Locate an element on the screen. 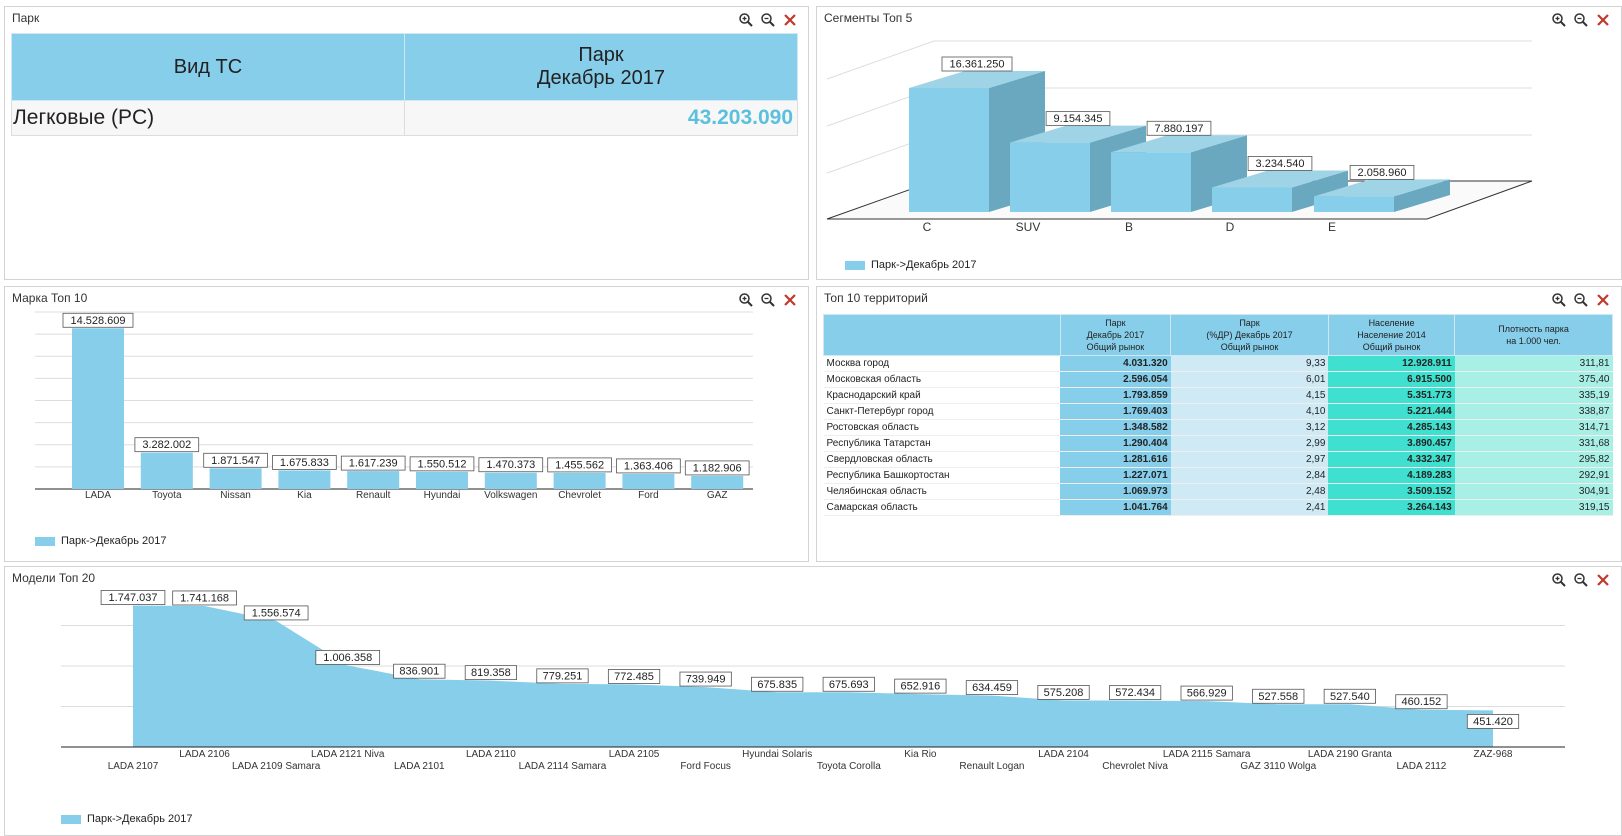  table-cell: Ростовская область is located at coordinates (942, 427).